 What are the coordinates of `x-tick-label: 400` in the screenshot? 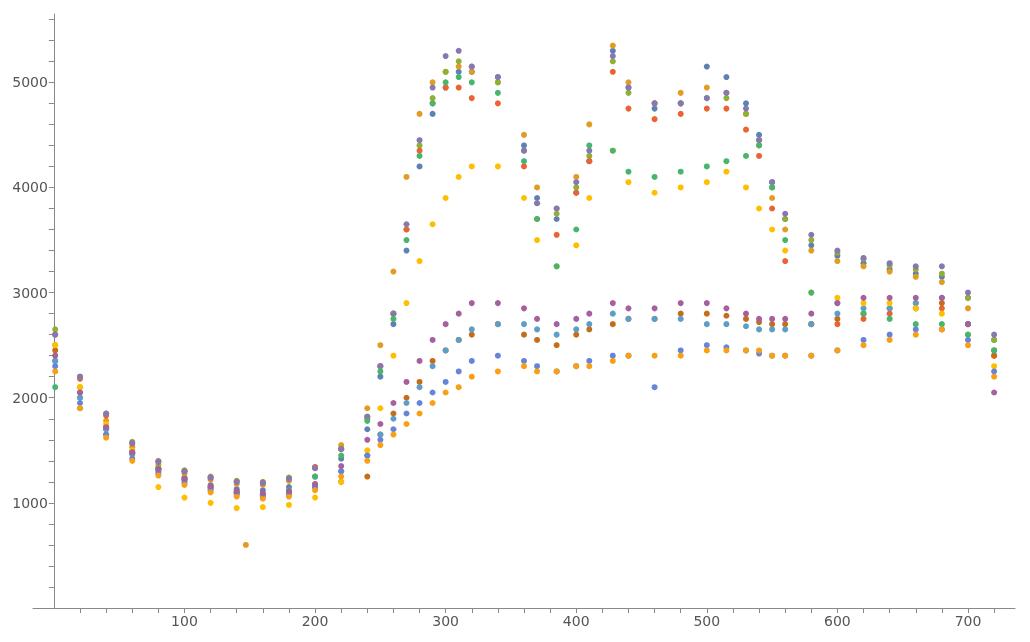 It's located at (576, 621).